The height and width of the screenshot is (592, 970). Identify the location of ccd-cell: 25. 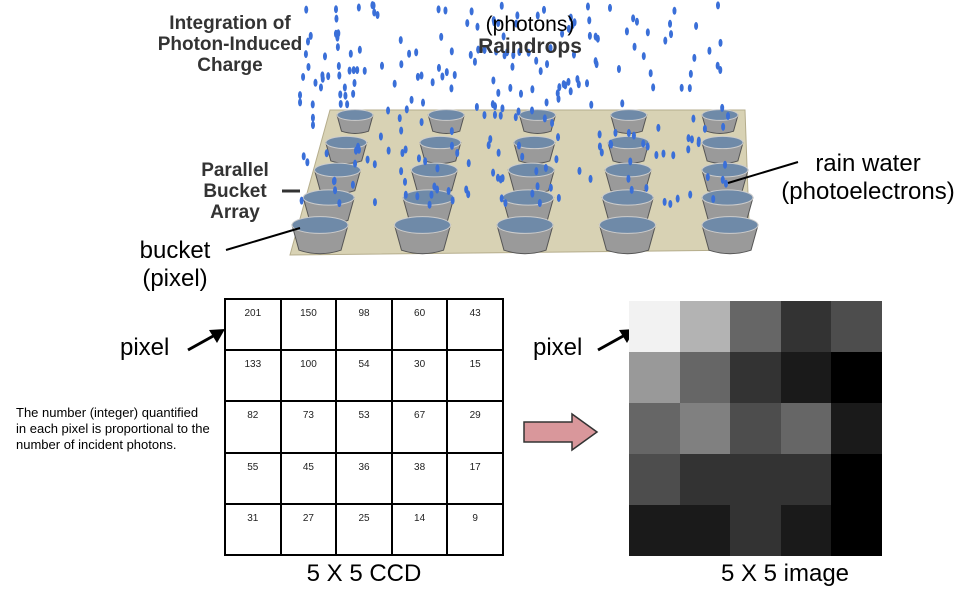
(364, 529).